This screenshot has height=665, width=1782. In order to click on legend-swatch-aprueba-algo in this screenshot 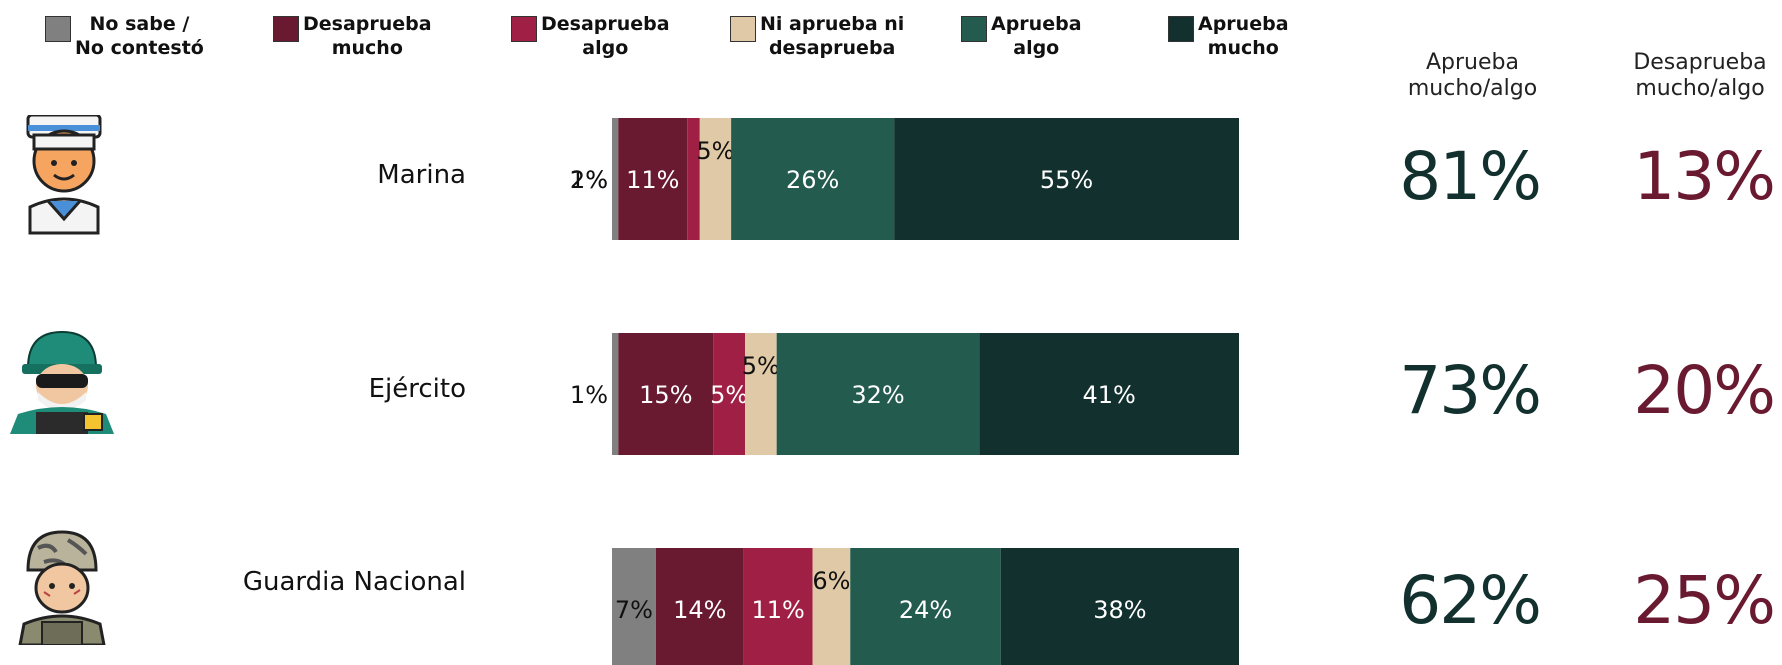, I will do `click(974, 29)`.